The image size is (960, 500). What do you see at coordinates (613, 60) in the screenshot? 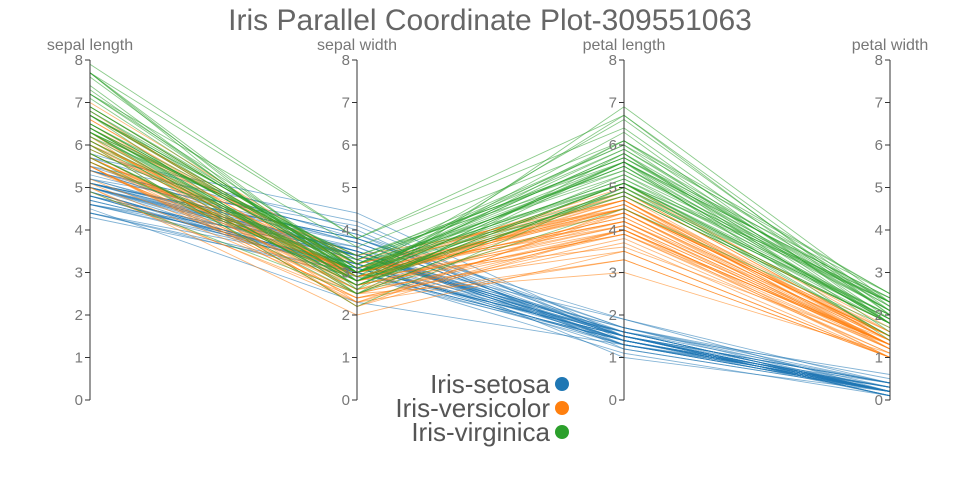
I see `tick-label-petal-length-8: 8` at bounding box center [613, 60].